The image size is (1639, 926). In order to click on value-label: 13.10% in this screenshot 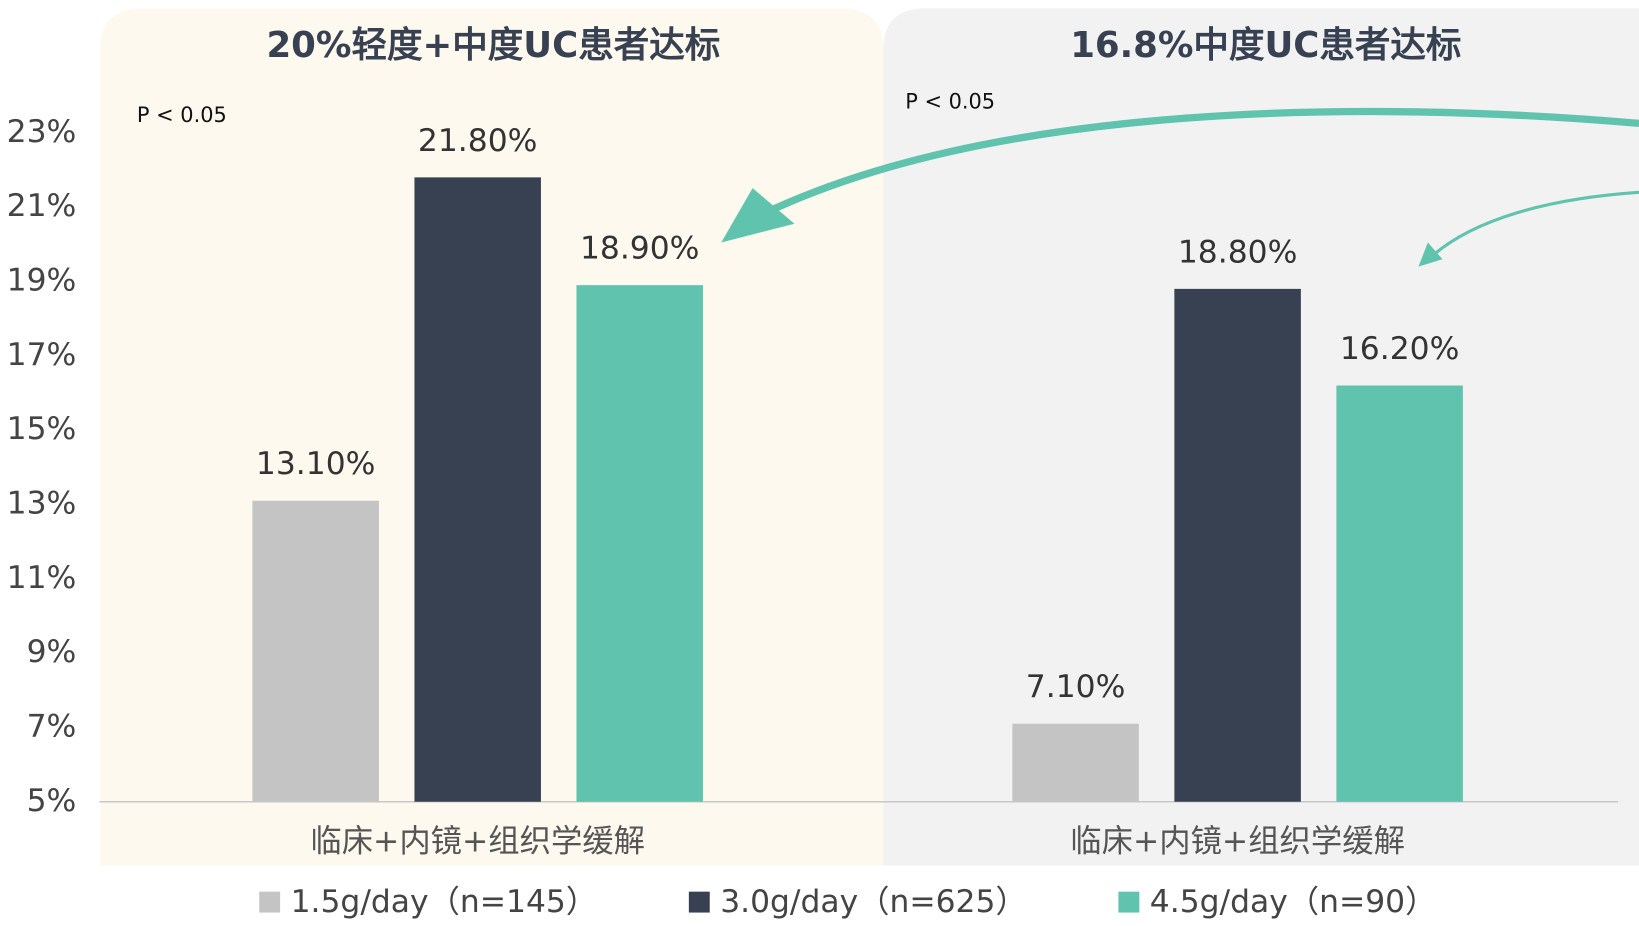, I will do `click(316, 464)`.